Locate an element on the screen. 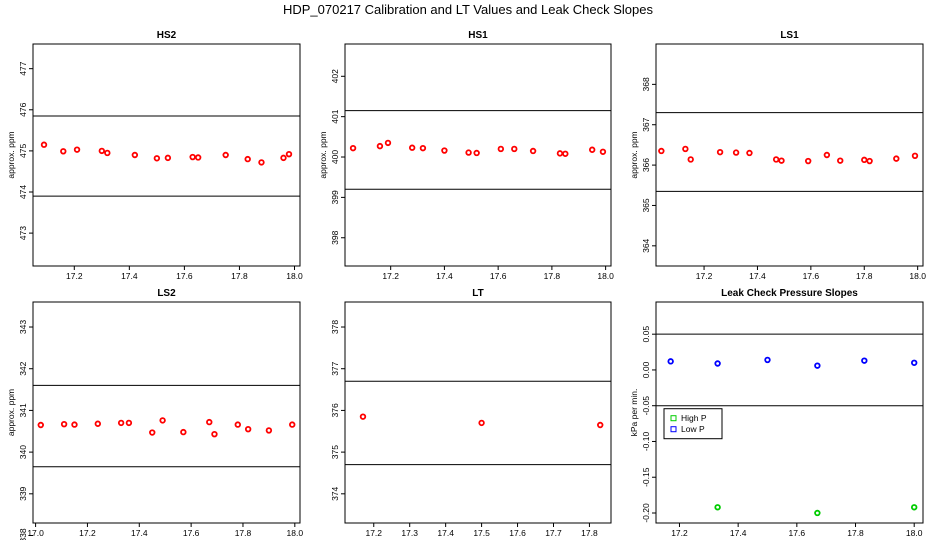  x-tick-label: 17.7 is located at coordinates (553, 533).